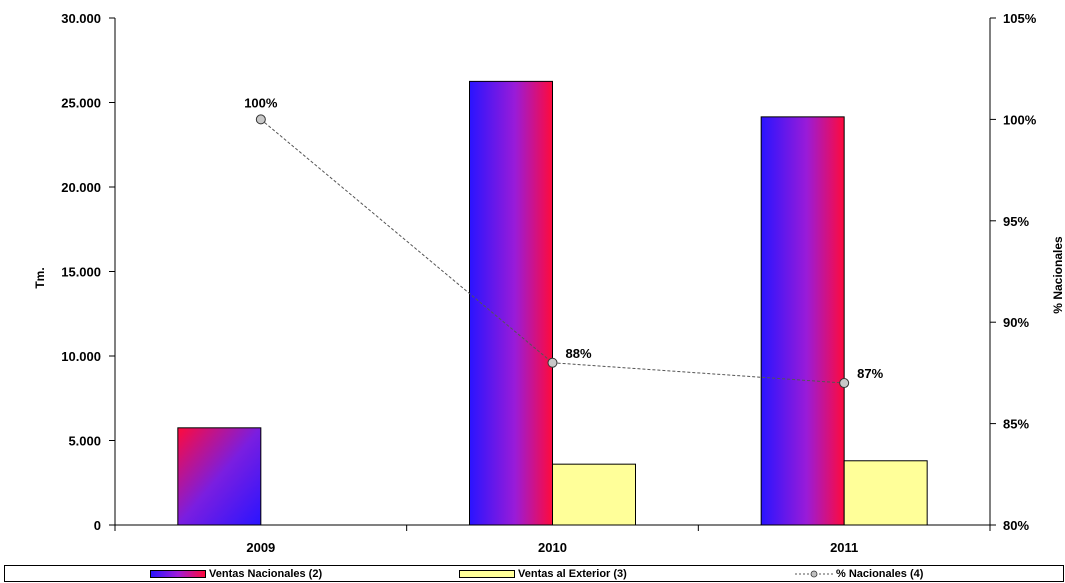  Describe the element at coordinates (81, 103) in the screenshot. I see `y-tick-left-label: 25.000` at that location.